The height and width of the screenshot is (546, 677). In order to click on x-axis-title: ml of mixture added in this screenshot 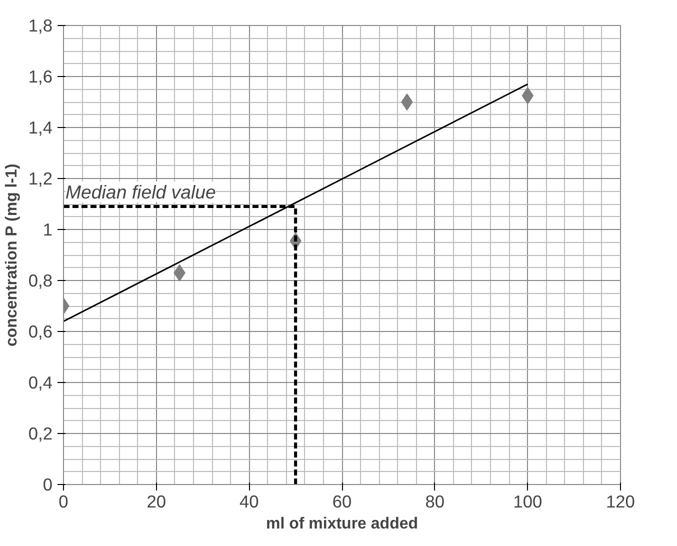, I will do `click(342, 524)`.